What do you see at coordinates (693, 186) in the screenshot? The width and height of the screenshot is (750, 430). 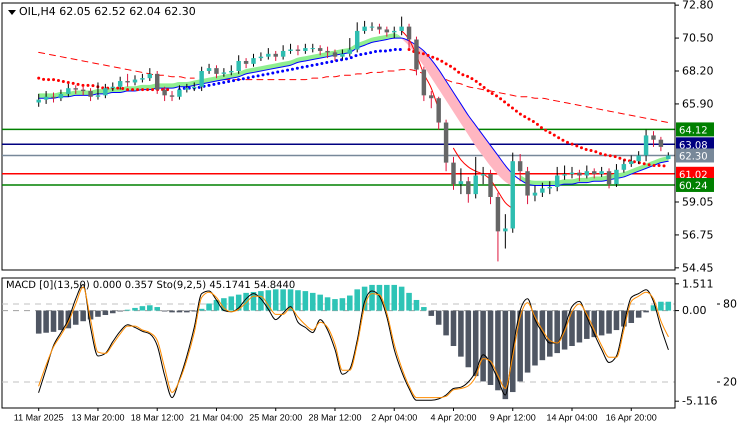 I see `ref-line-label: 60.24` at bounding box center [693, 186].